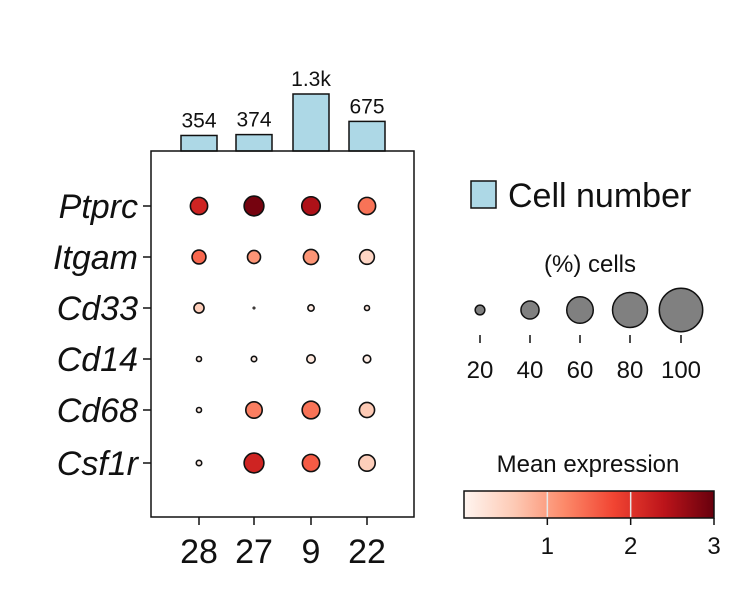 The width and height of the screenshot is (743, 603). Describe the element at coordinates (630, 370) in the screenshot. I see `size-legend-tick-label: 80` at that location.